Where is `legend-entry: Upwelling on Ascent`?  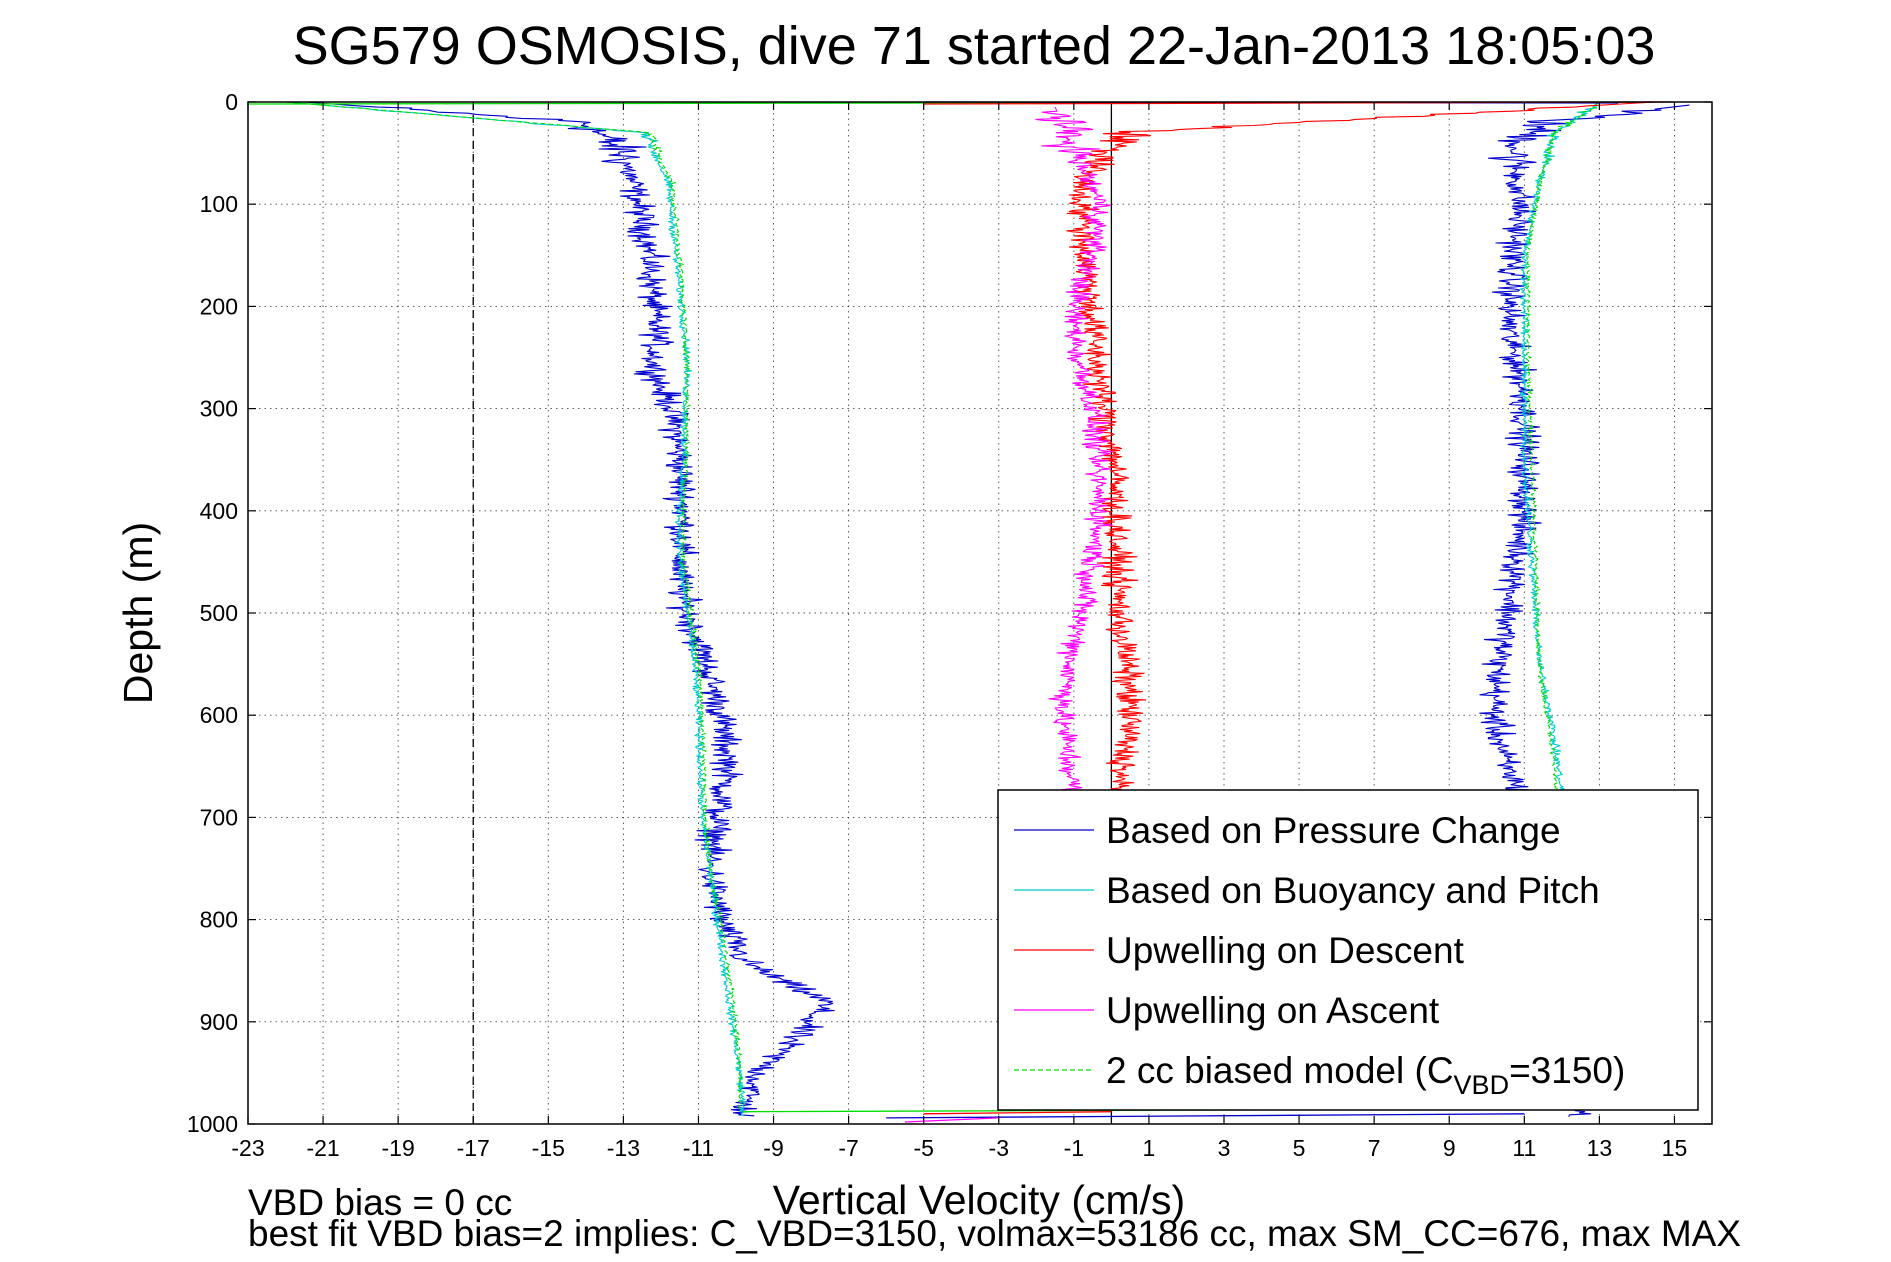
legend-entry: Upwelling on Ascent is located at coordinates (1227, 1010).